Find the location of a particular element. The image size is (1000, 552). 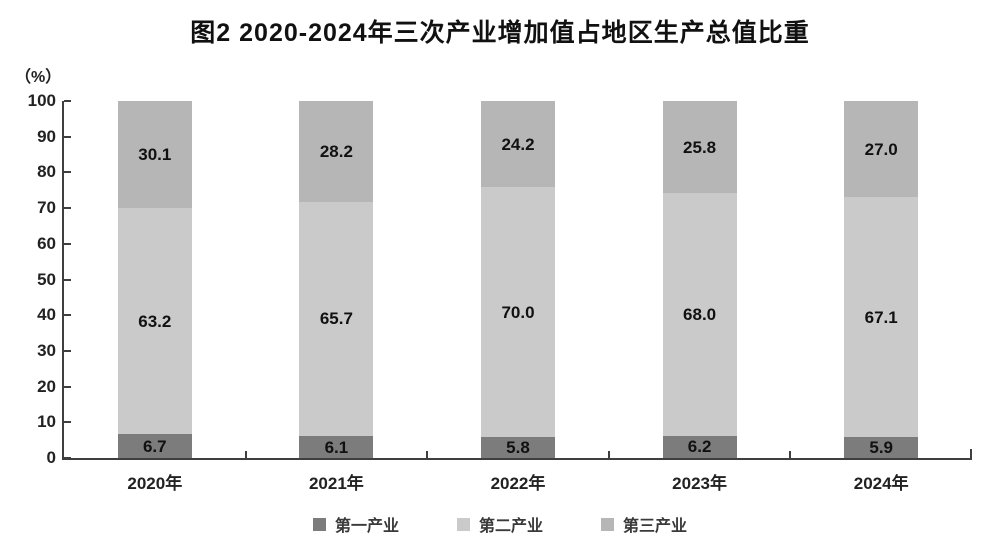

bar-value-label: 67.1 is located at coordinates (881, 317).